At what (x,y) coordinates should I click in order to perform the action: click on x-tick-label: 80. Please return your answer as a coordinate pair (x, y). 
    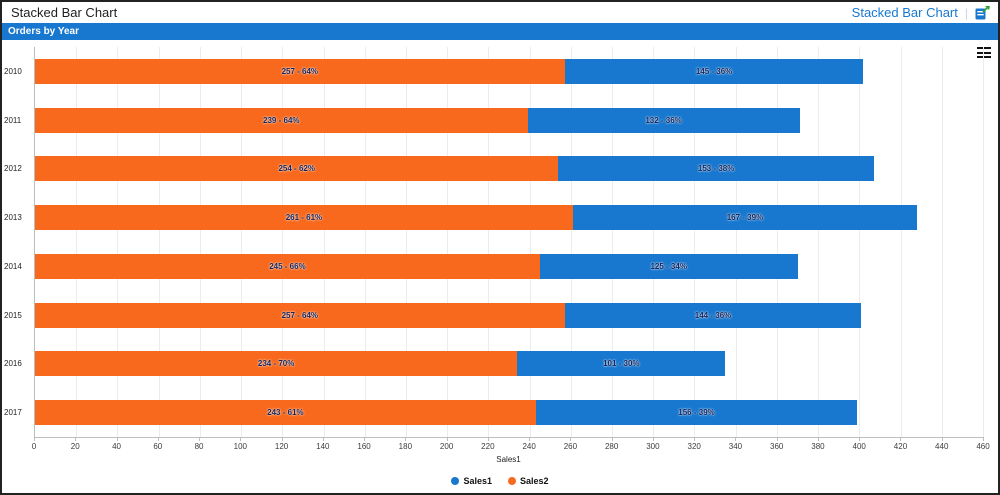
    Looking at the image, I should click on (199, 446).